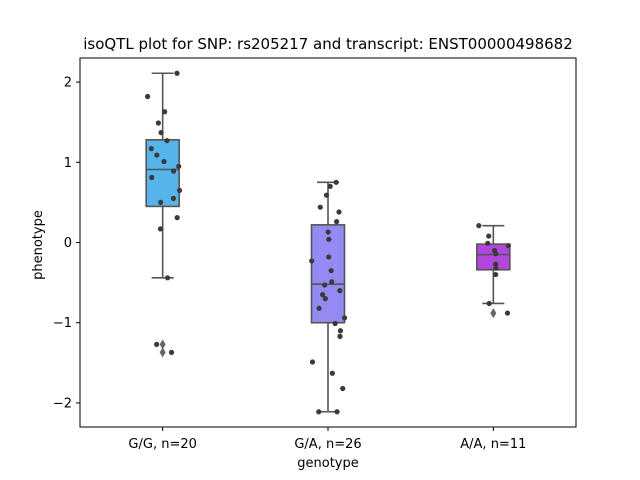 This screenshot has height=480, width=640. I want to click on y-tick-label: 0, so click(68, 243).